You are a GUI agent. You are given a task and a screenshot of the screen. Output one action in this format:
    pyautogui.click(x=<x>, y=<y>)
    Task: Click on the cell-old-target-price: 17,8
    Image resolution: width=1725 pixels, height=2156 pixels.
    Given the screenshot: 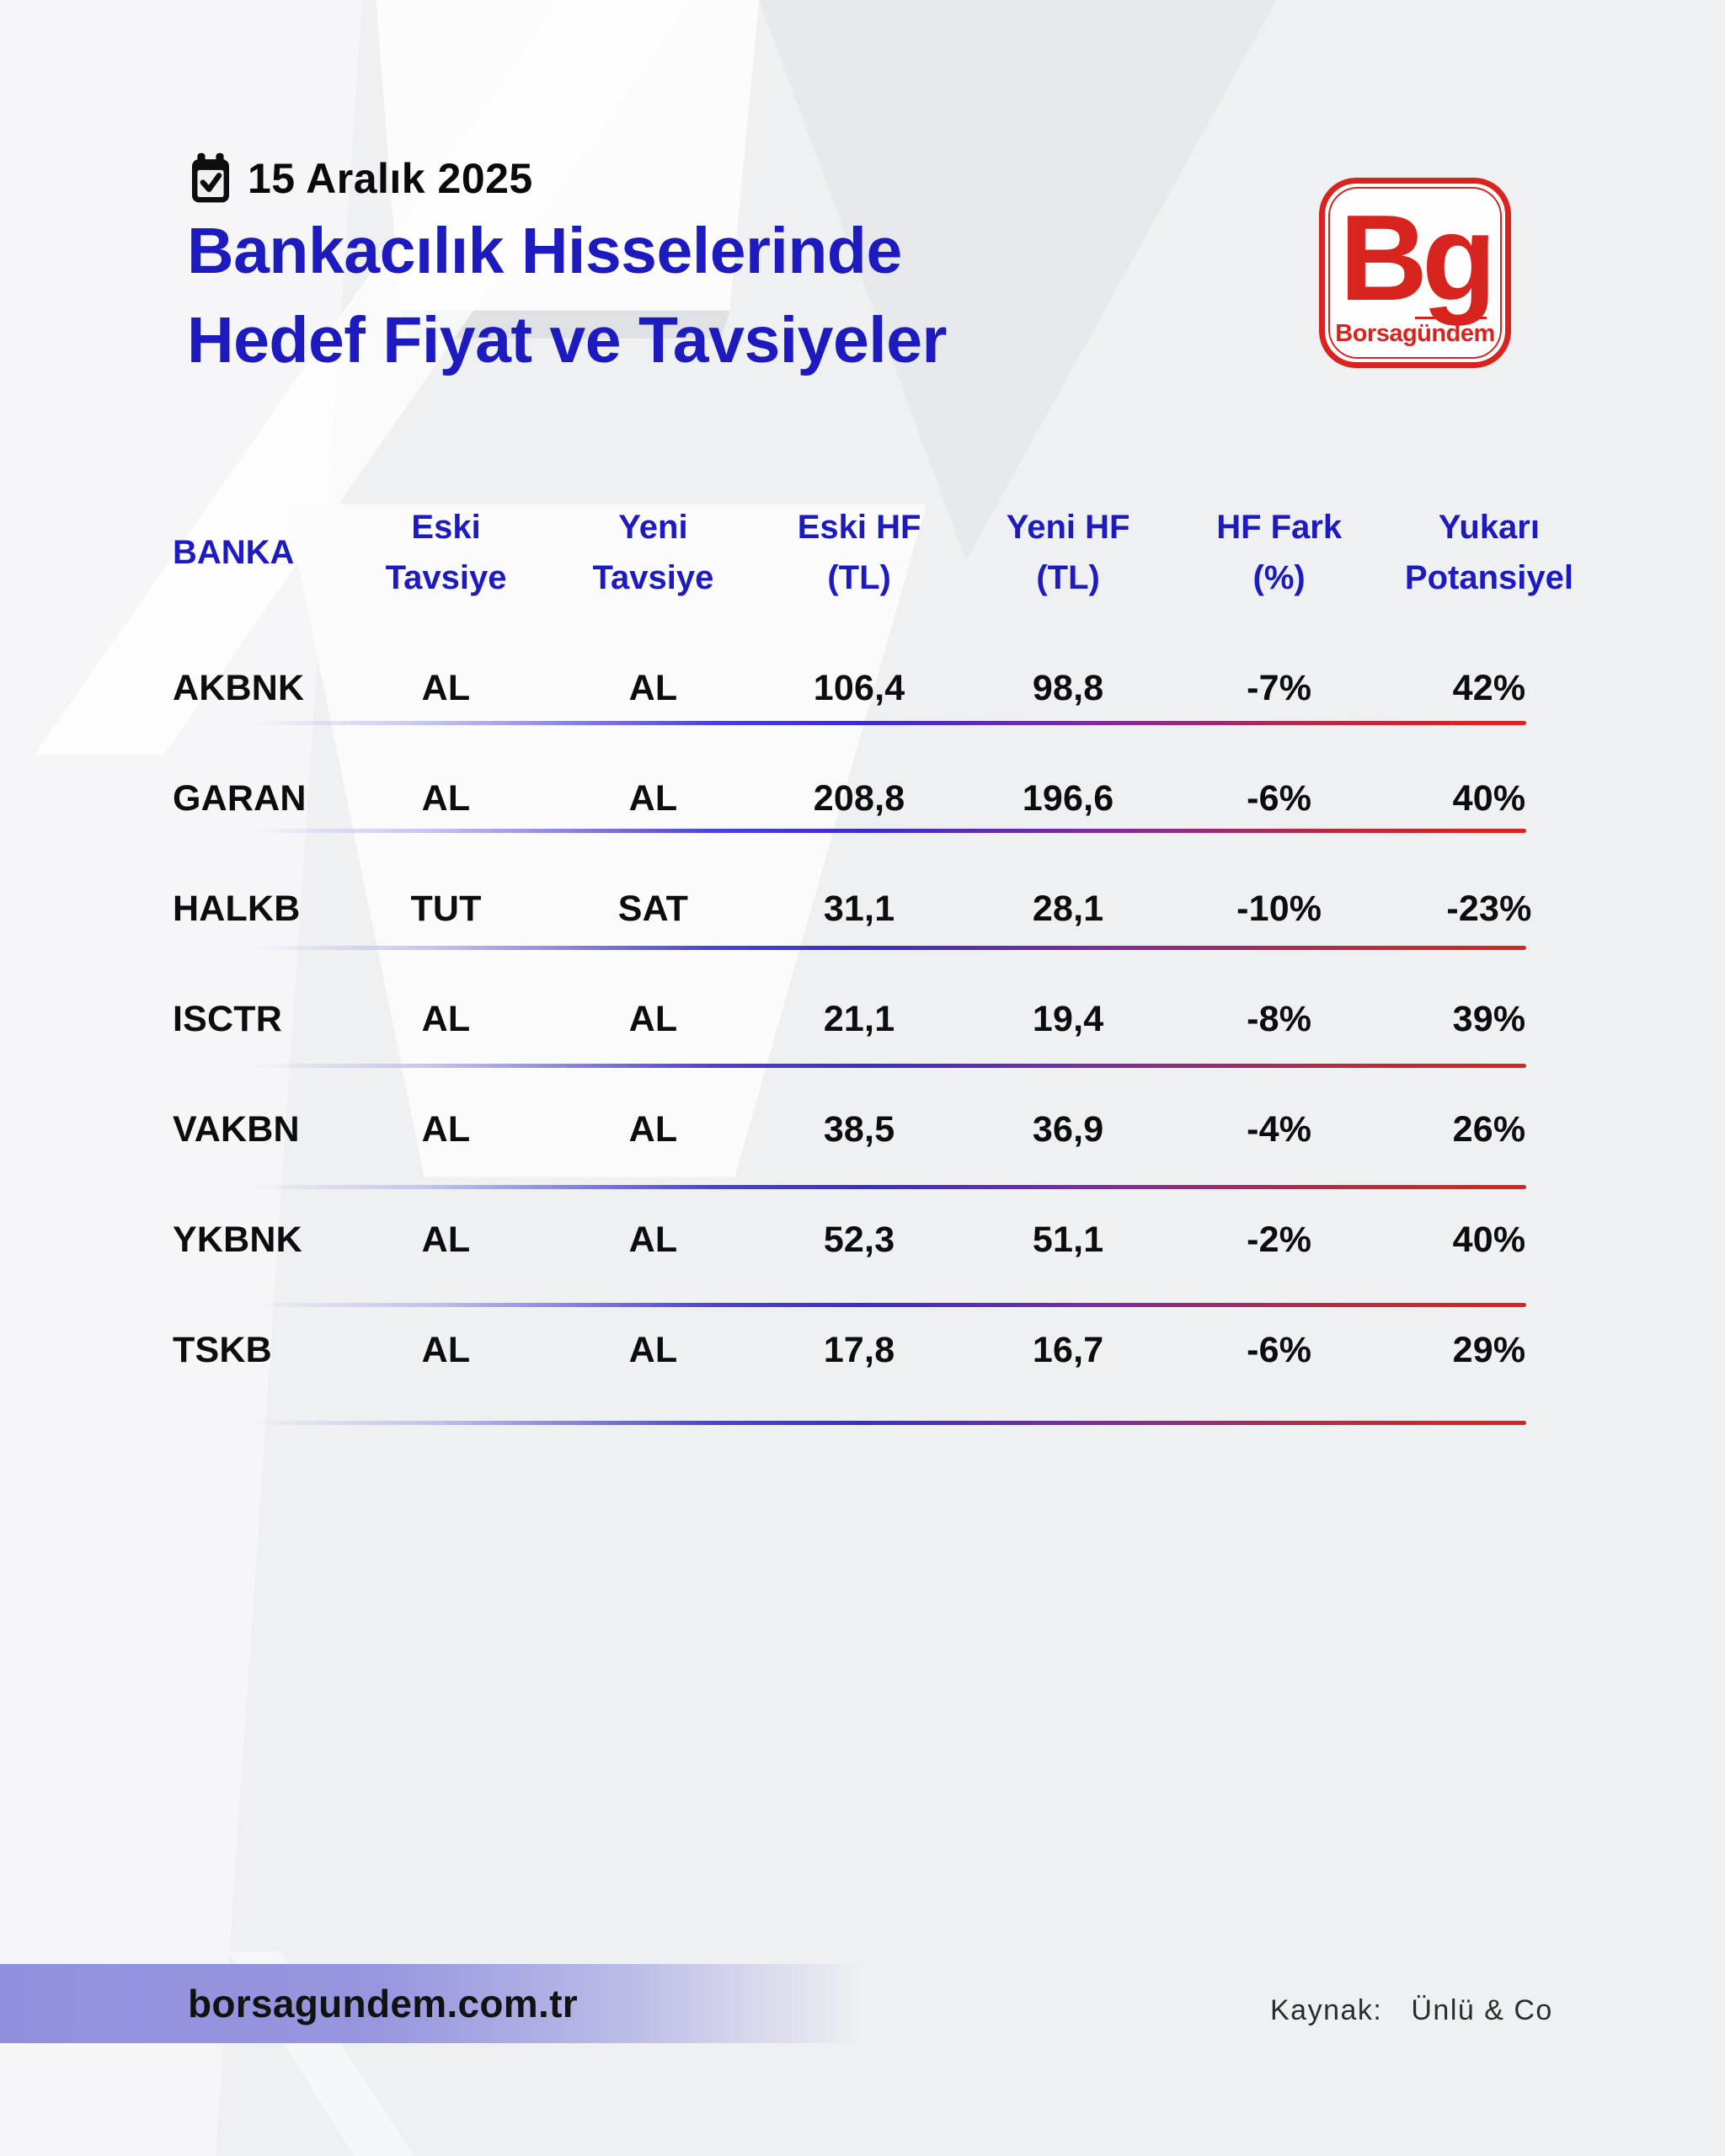 What is the action you would take?
    pyautogui.click(x=859, y=1350)
    